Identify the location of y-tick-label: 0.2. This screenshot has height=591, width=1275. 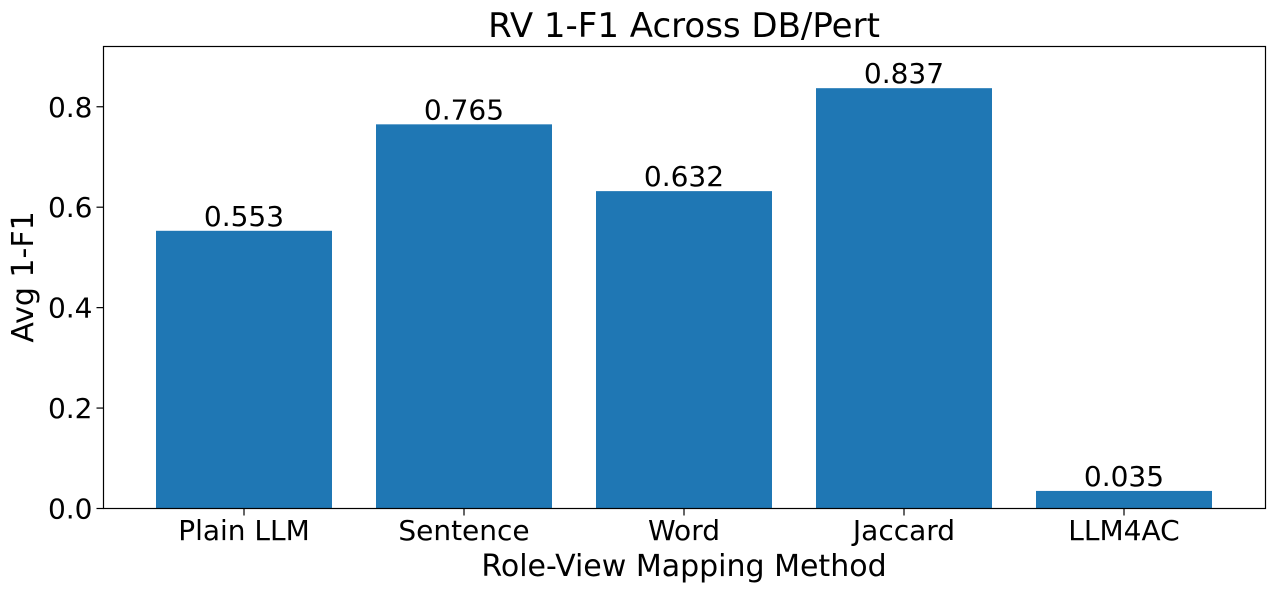
(70, 408).